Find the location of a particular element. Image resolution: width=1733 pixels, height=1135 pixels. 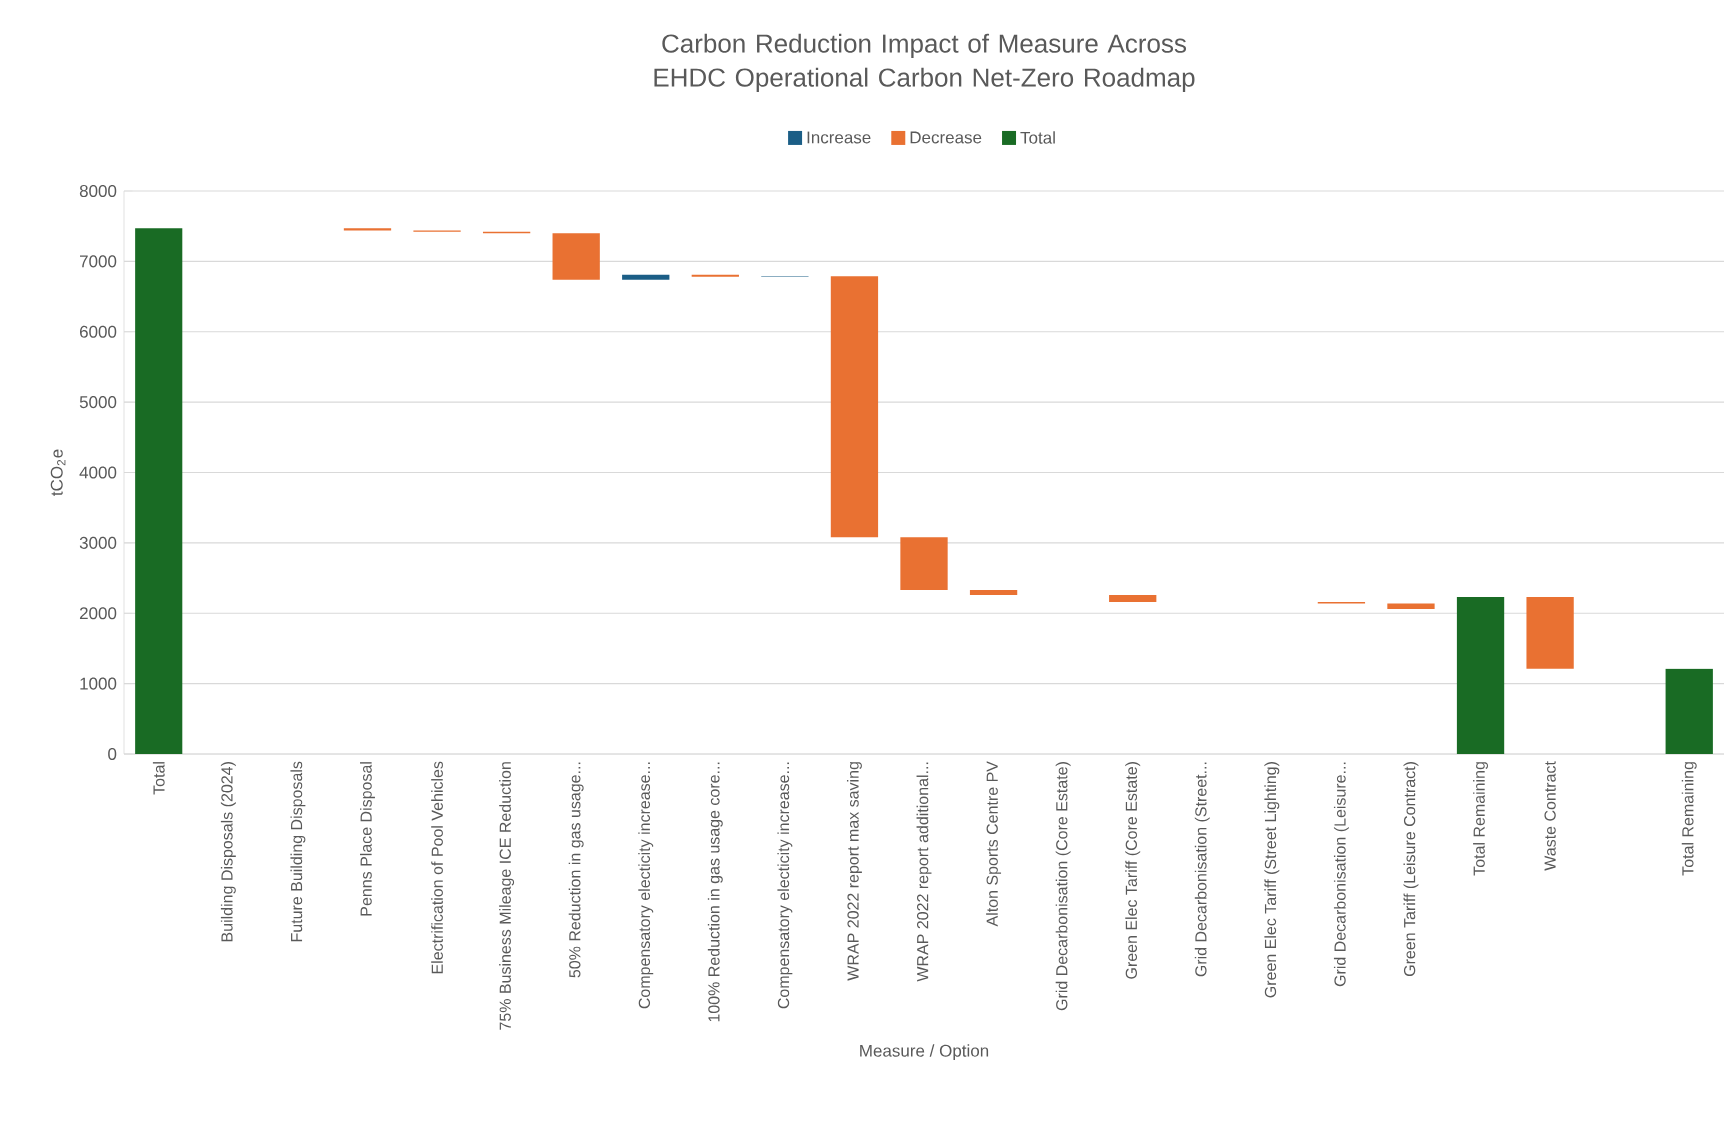

legend-label: Total is located at coordinates (1037, 137).